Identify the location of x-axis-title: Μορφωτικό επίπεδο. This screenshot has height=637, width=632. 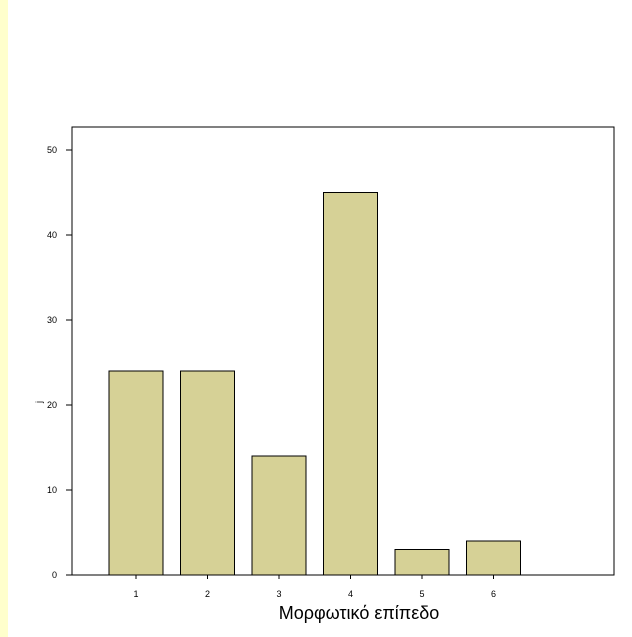
(359, 613).